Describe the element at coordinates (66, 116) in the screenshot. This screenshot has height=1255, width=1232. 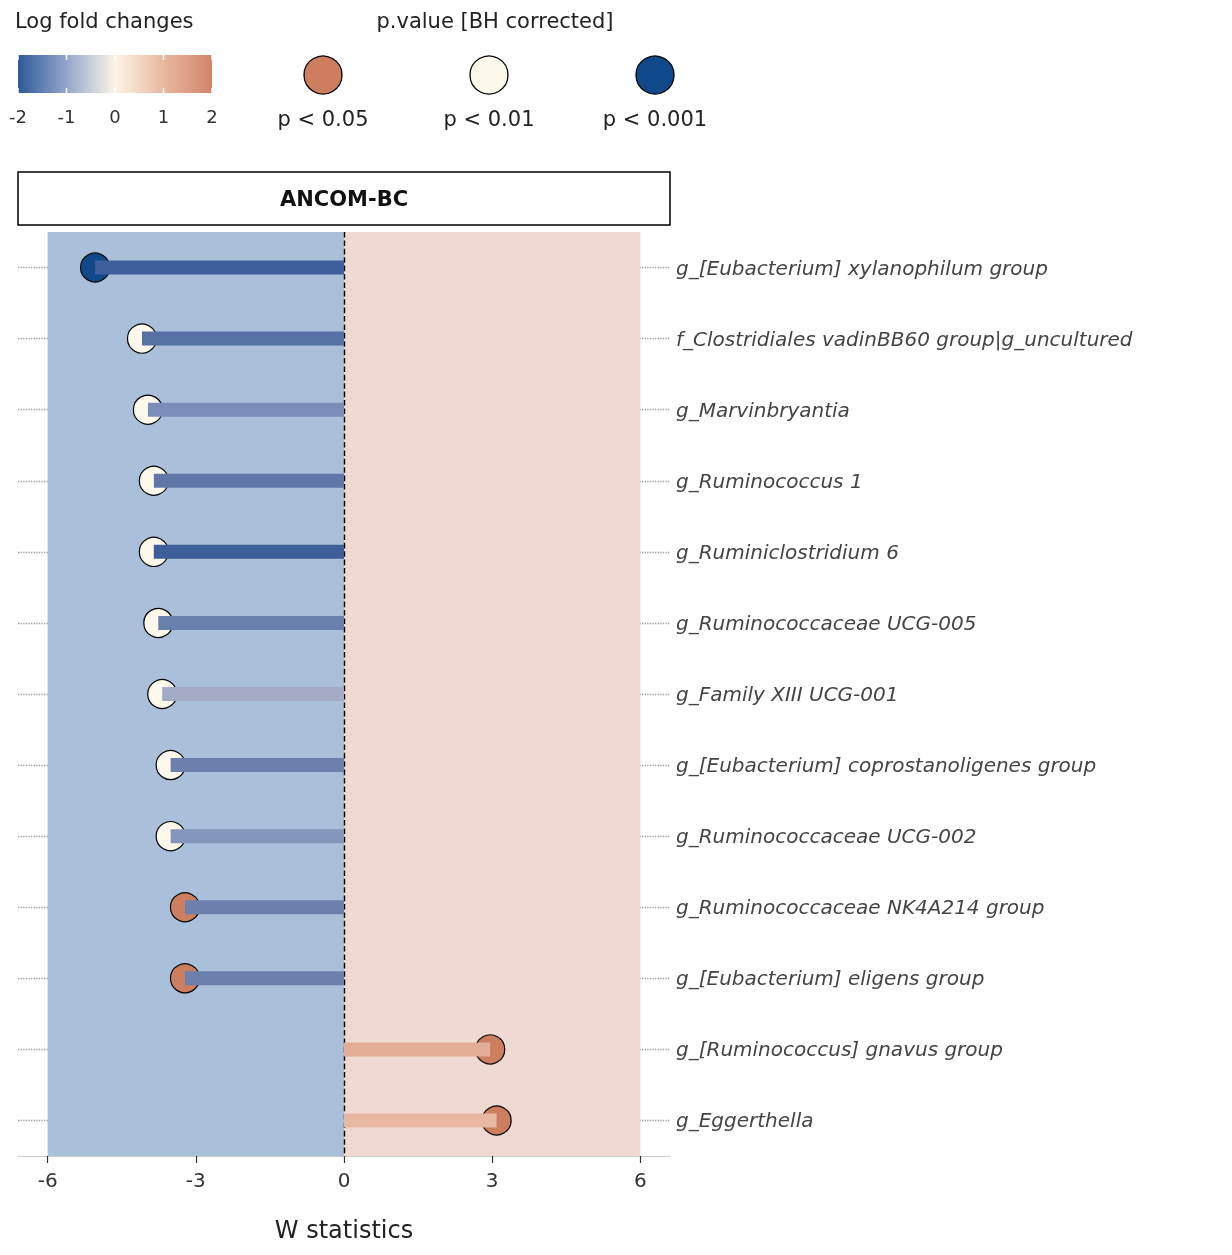
I see `color-bar-label: -1` at that location.